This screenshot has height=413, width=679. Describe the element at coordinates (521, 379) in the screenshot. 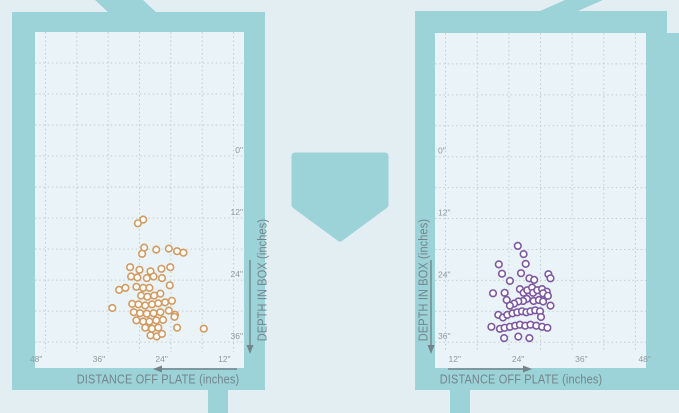

I see `x-axis-title-right-box: DISTANCE OFF PLATE (inches)` at that location.